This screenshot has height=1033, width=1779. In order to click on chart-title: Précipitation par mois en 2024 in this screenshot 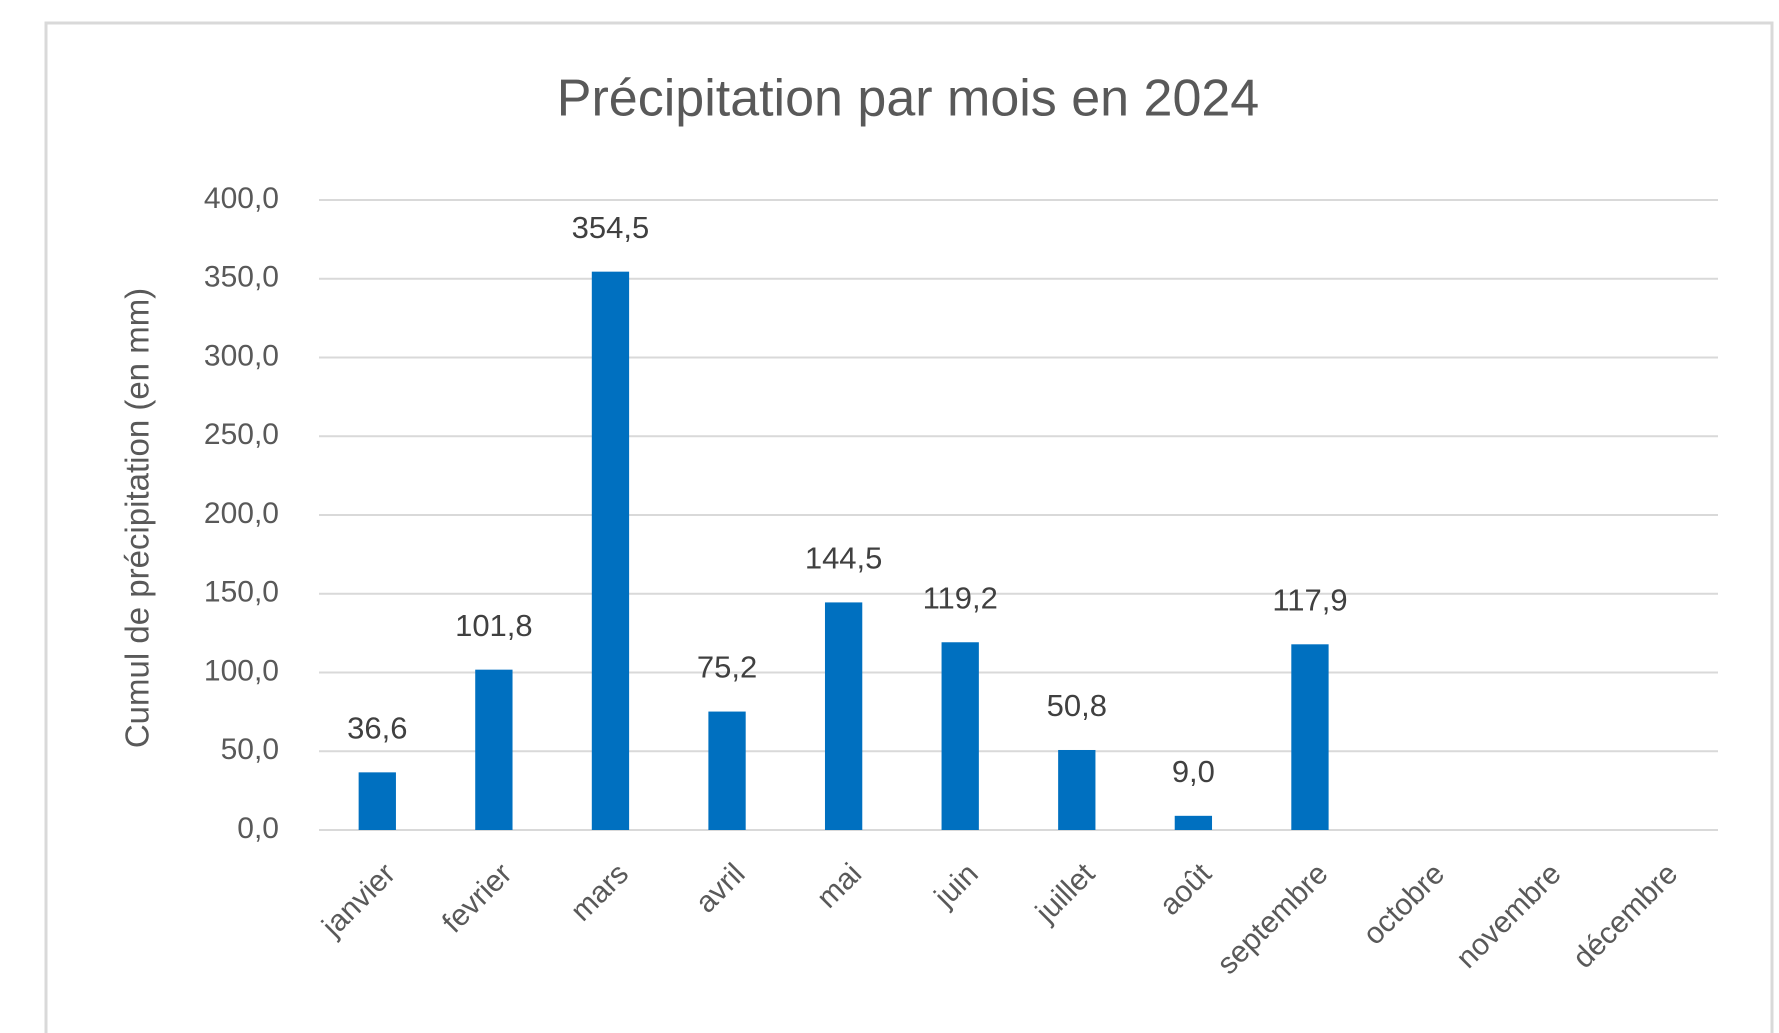, I will do `click(908, 99)`.